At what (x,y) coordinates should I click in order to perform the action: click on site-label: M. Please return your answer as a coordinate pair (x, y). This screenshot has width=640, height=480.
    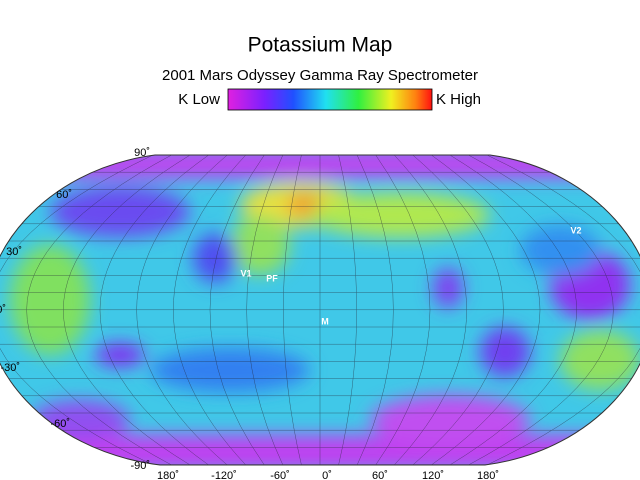
    Looking at the image, I should click on (325, 321).